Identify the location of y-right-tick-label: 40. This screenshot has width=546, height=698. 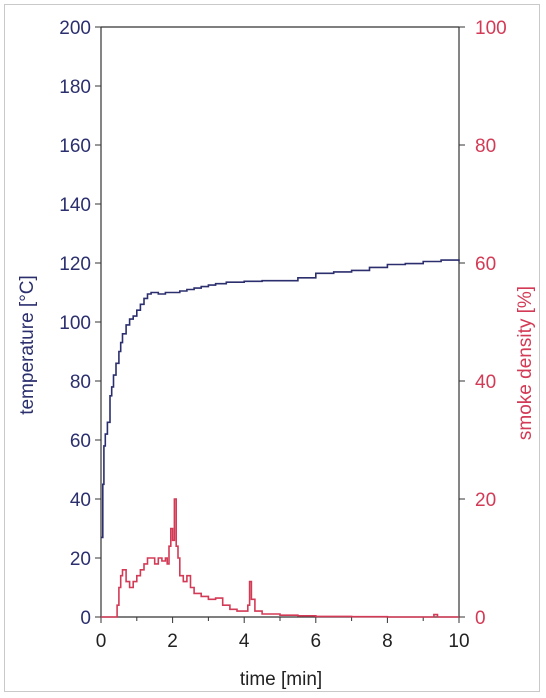
(485, 382).